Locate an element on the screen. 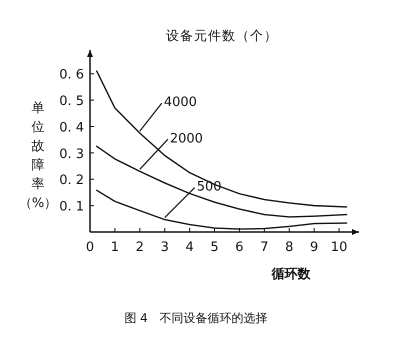 The height and width of the screenshot is (342, 393). x-axis-title: 循环数 is located at coordinates (291, 274).